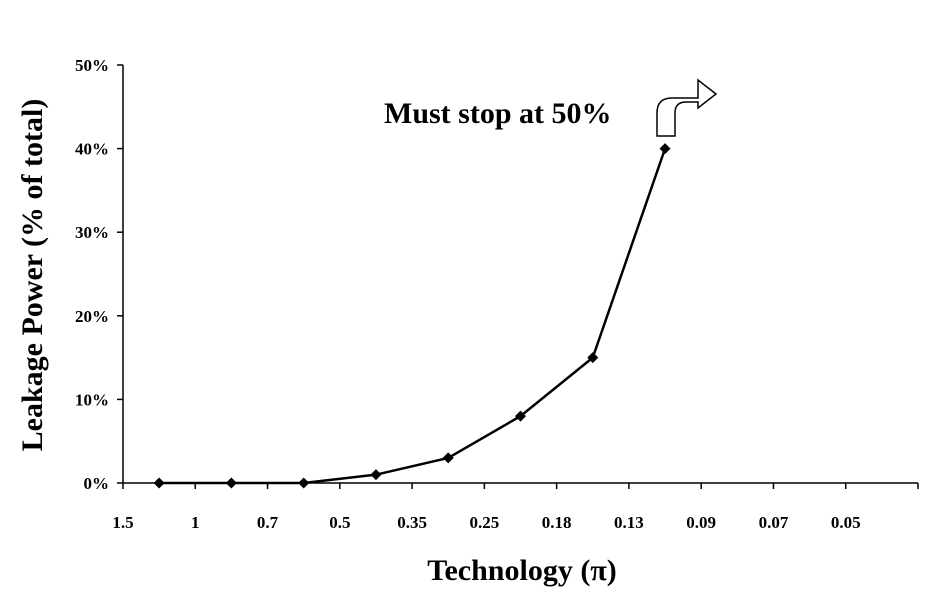  What do you see at coordinates (122, 522) in the screenshot?
I see `x-tick-label: 1.5` at bounding box center [122, 522].